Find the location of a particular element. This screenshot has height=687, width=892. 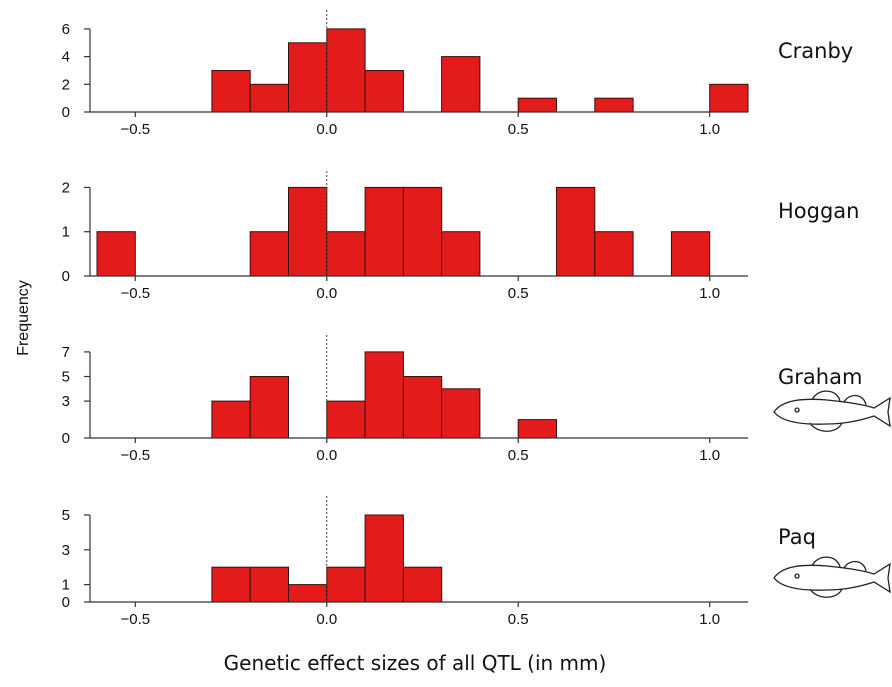

population-label: Graham is located at coordinates (820, 377).